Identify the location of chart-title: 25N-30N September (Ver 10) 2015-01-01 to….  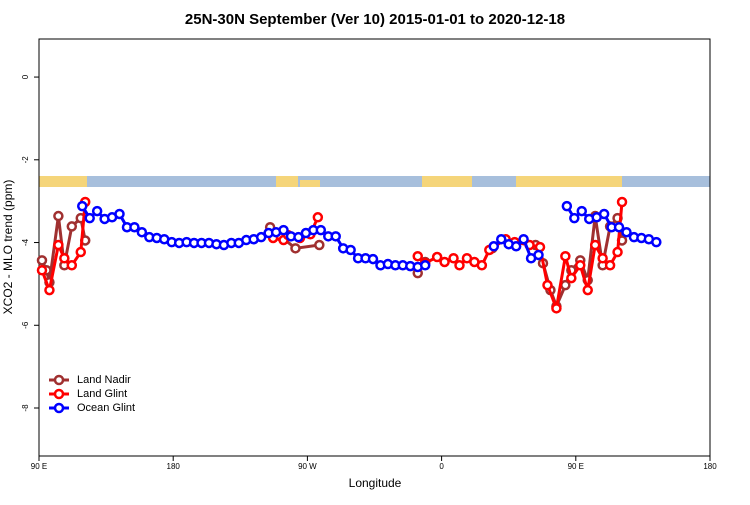
(375, 19).